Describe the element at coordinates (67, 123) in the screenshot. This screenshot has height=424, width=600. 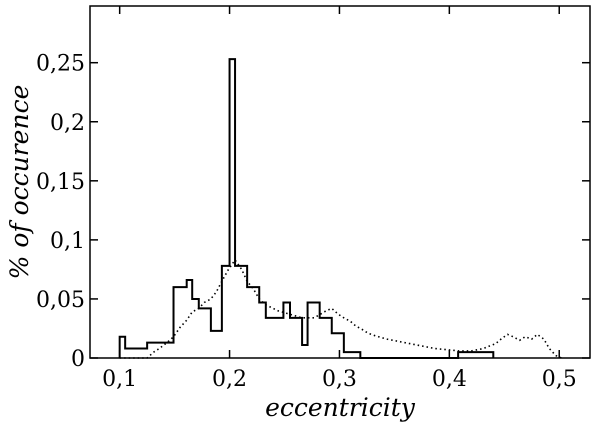
I see `y-tick-label: 0,2` at that location.